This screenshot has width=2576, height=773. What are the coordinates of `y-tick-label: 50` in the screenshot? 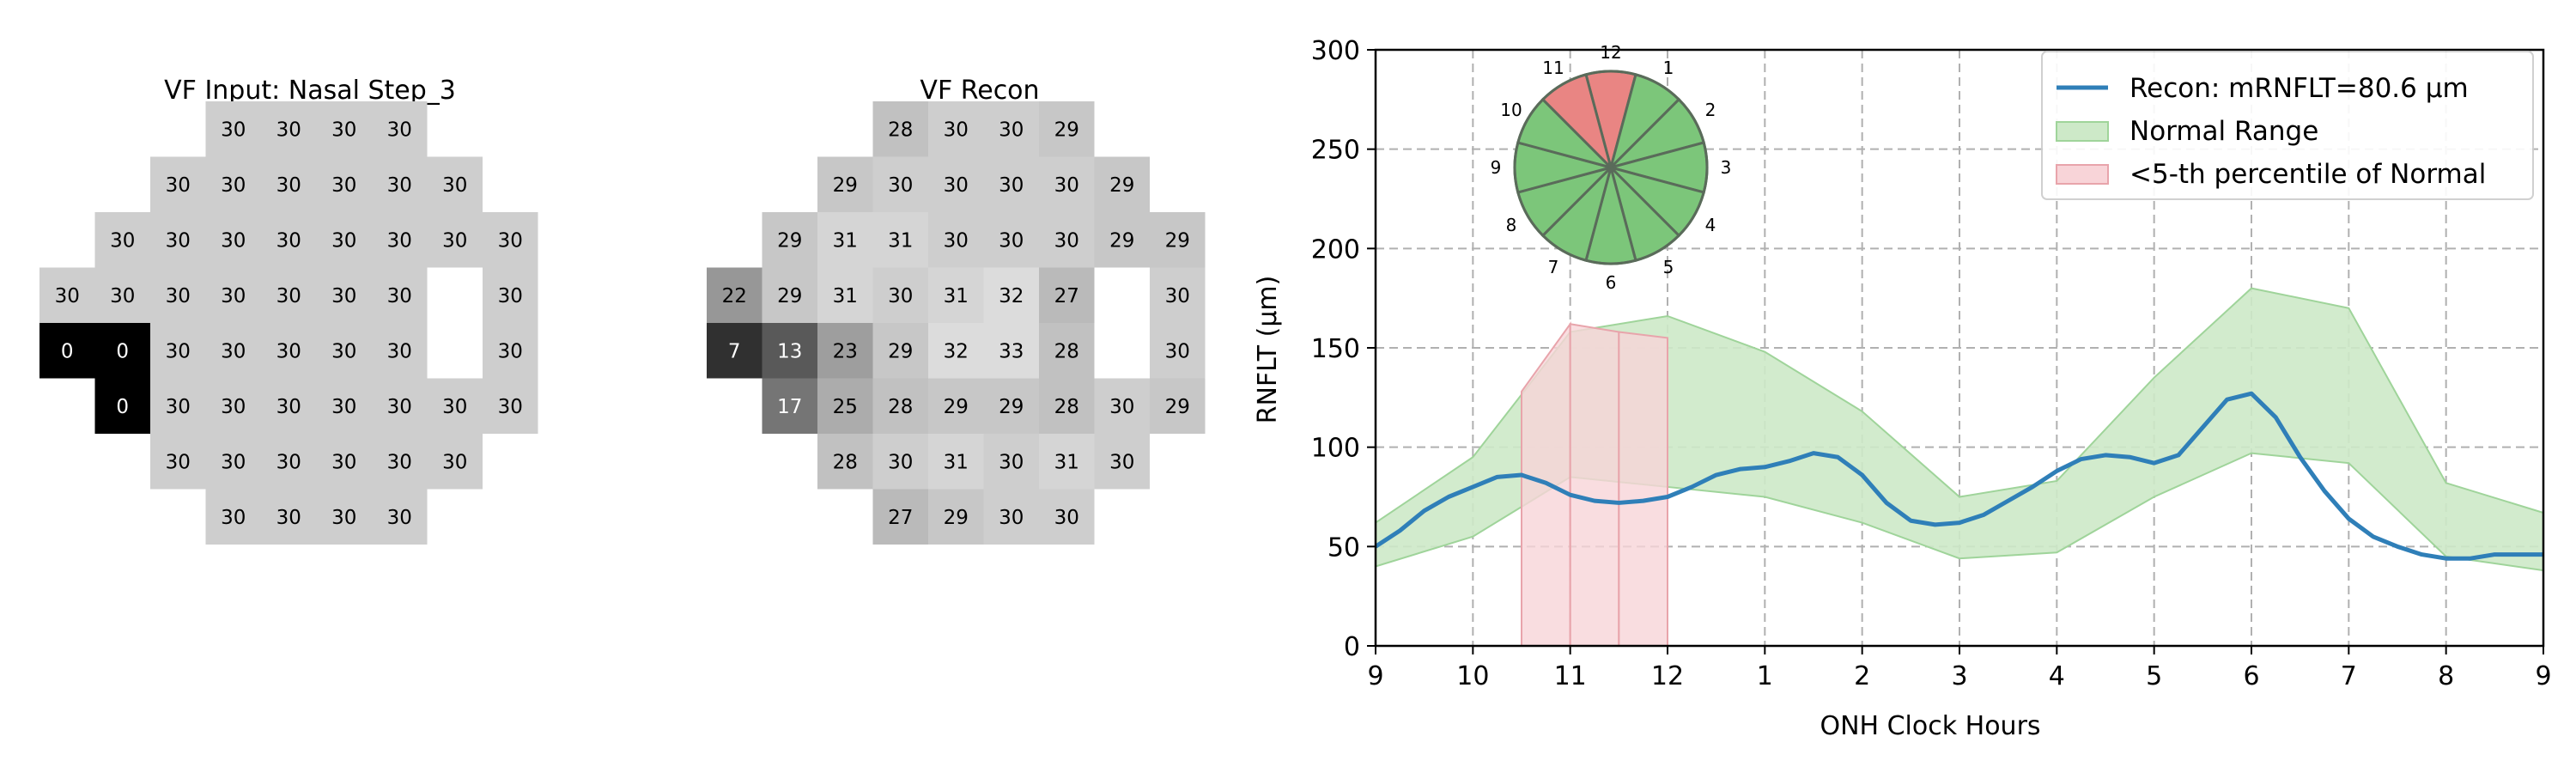 It's located at (1343, 548).